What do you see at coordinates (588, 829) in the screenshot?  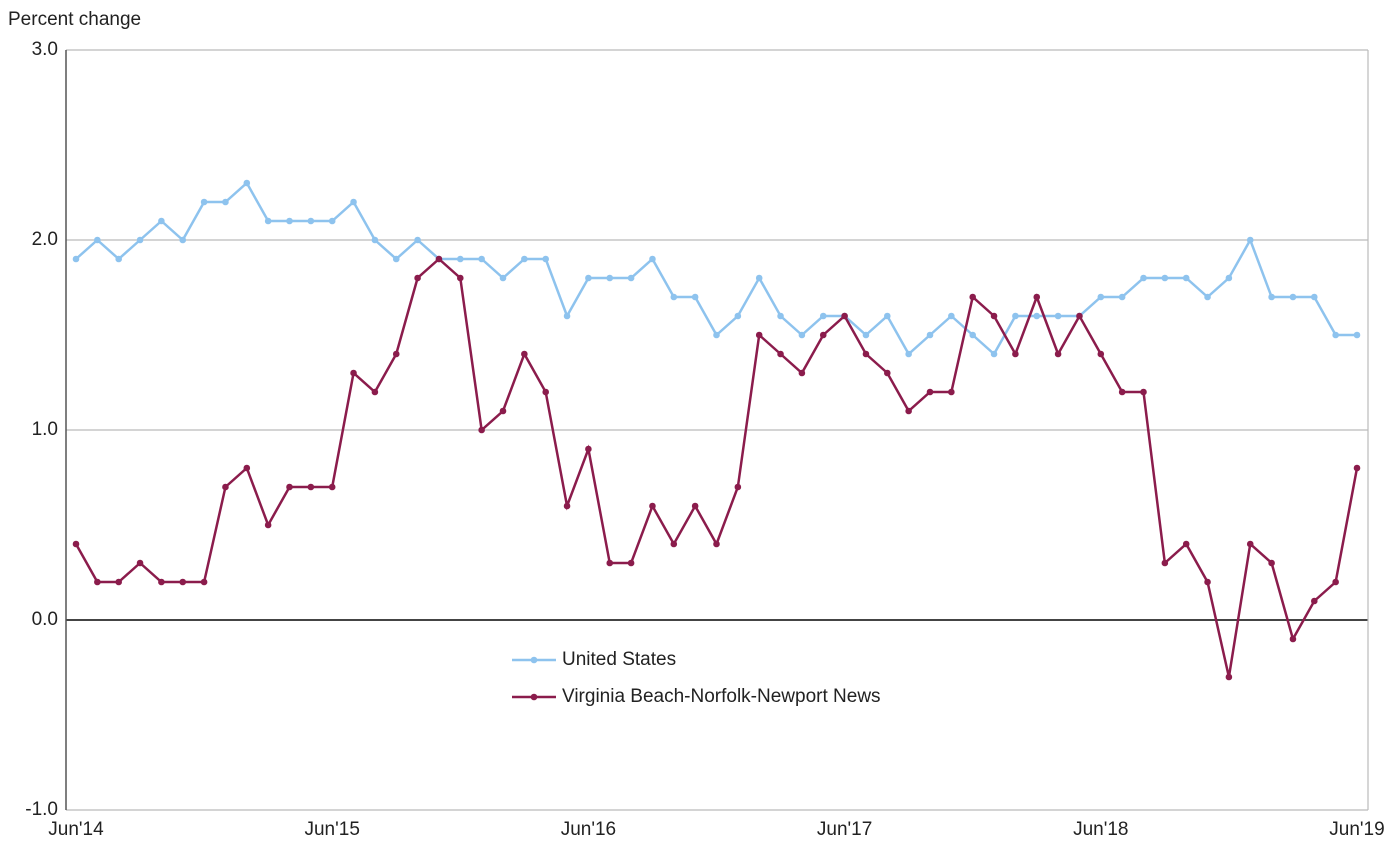 I see `x-tick-label: Jun'16` at bounding box center [588, 829].